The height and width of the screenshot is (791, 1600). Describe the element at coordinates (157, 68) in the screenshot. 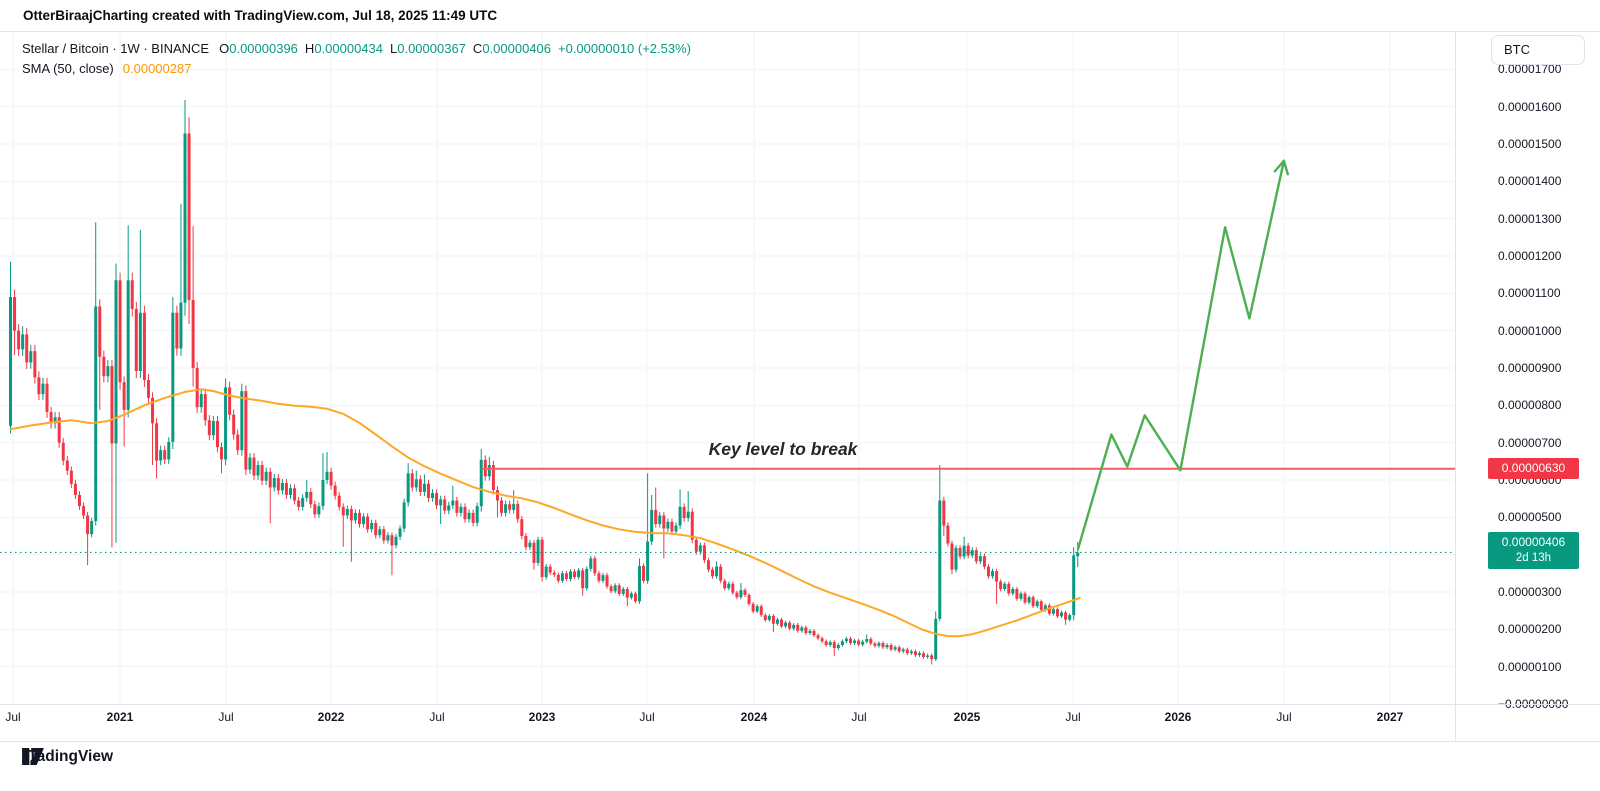

I see `sma-value: 0.00000287` at that location.